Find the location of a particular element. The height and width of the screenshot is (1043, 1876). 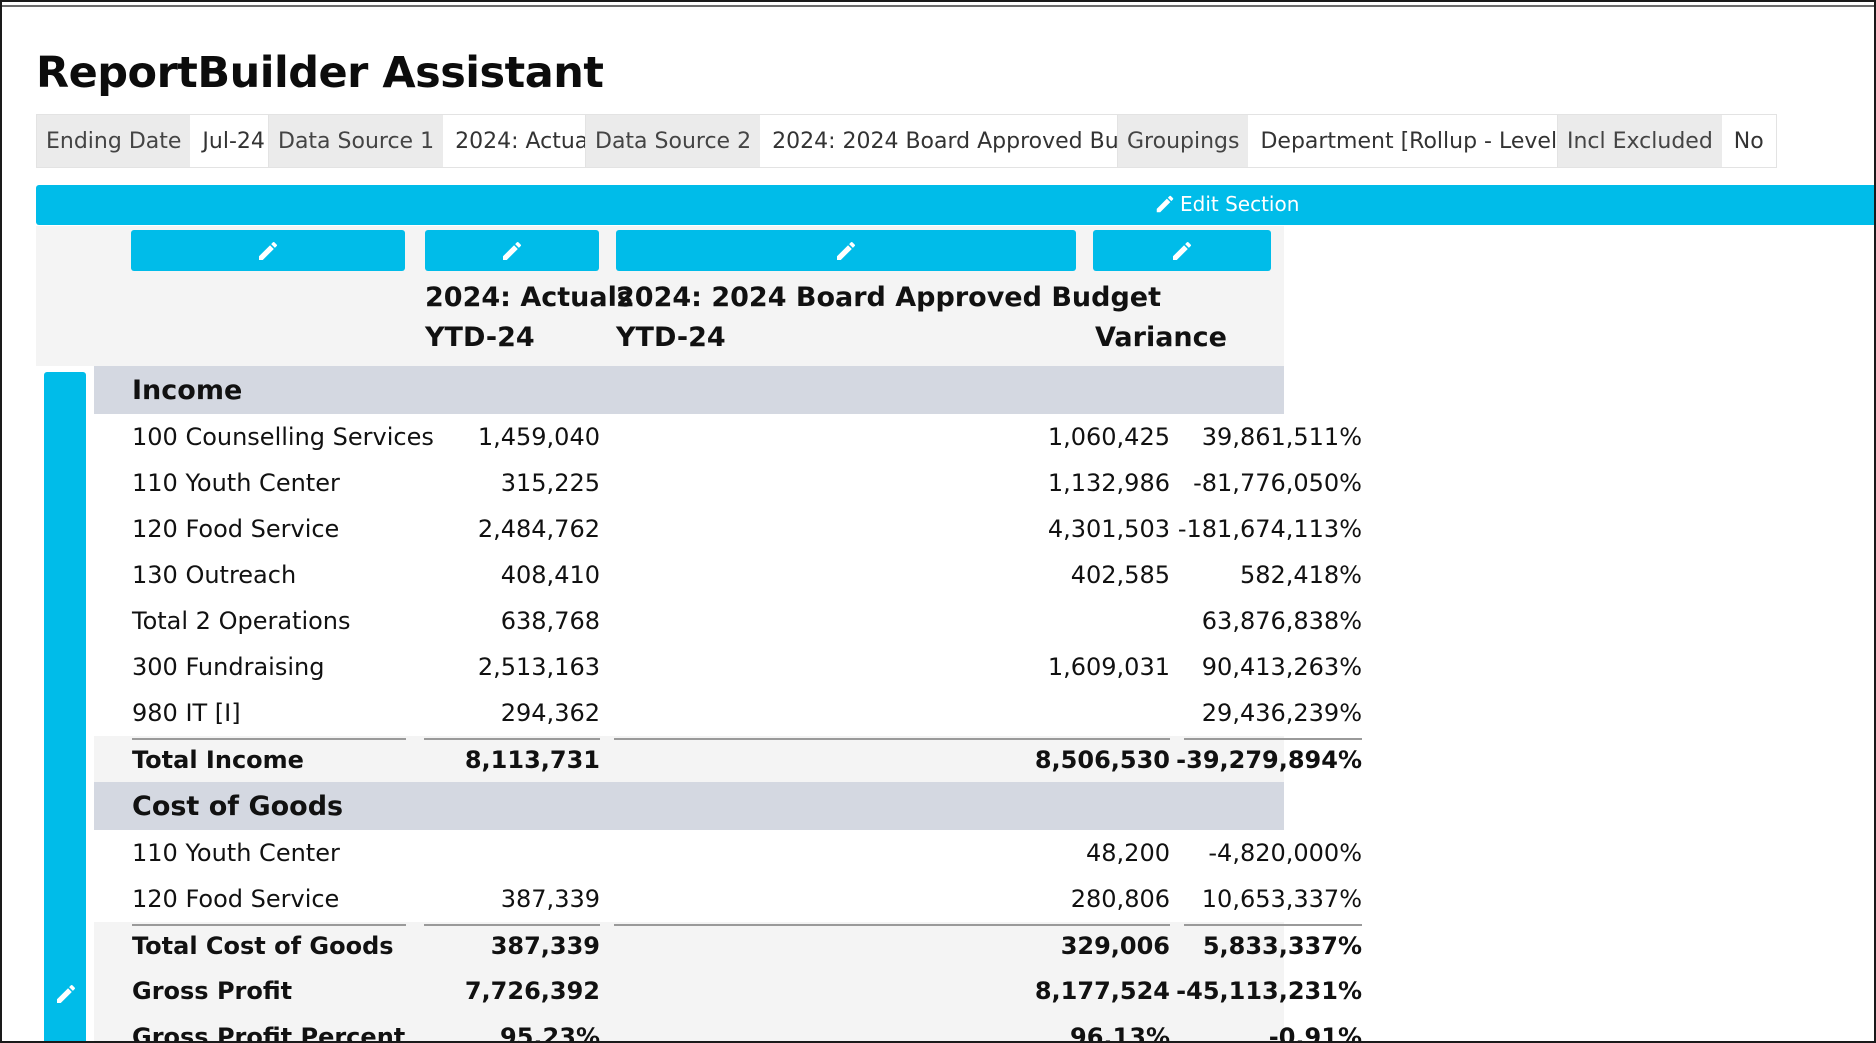

cell-actual: 95.23% is located at coordinates (550, 1033).